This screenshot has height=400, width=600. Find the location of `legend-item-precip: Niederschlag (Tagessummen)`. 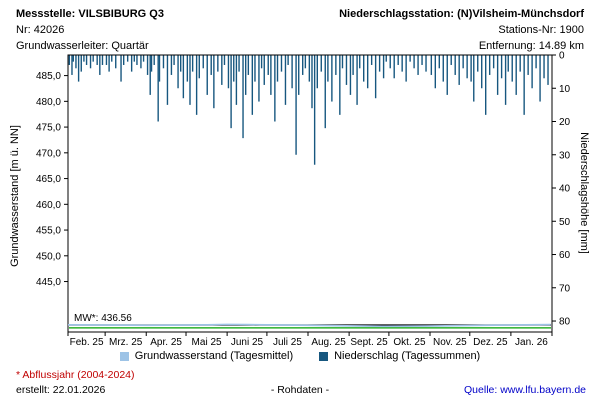

legend-item-precip: Niederschlag (Tagessummen) is located at coordinates (399, 356).